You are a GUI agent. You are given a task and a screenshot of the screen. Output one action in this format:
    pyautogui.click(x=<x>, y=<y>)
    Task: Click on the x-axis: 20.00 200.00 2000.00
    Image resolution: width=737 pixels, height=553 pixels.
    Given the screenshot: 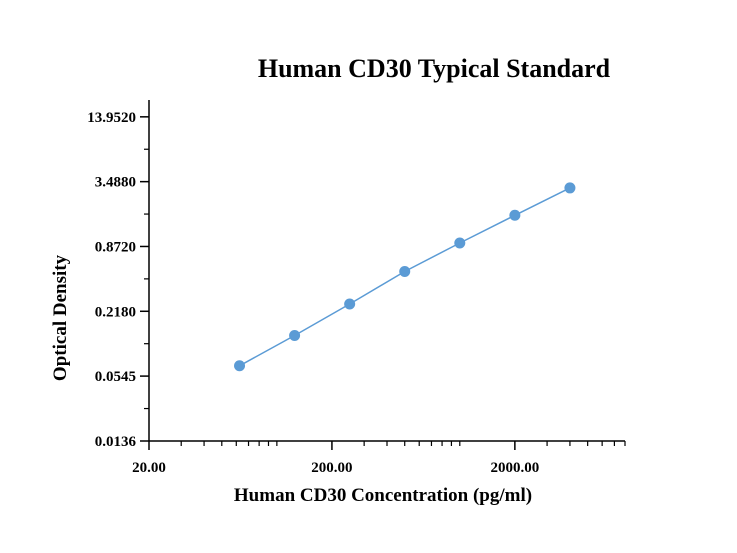 What is the action you would take?
    pyautogui.click(x=379, y=458)
    